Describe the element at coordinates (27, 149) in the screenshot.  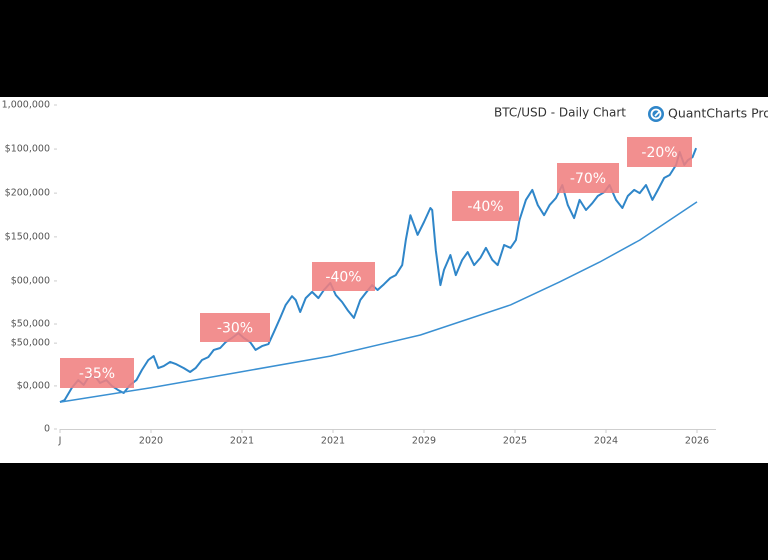
I see `y-tick-label: $100,000` at that location.